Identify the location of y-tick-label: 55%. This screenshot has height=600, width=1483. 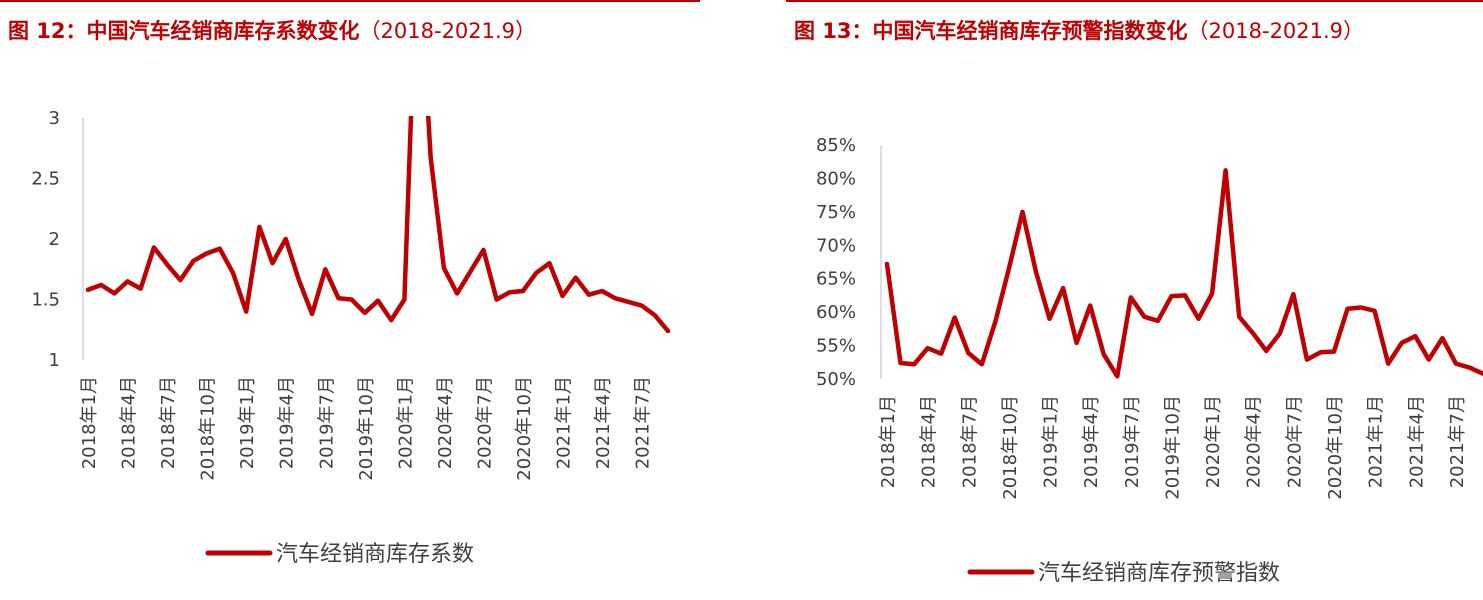
(836, 346).